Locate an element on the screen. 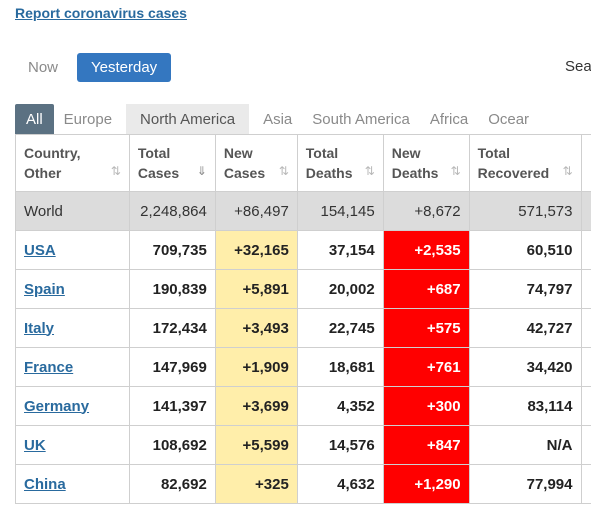 This screenshot has width=591, height=507. cell-country: Germany is located at coordinates (72, 406).